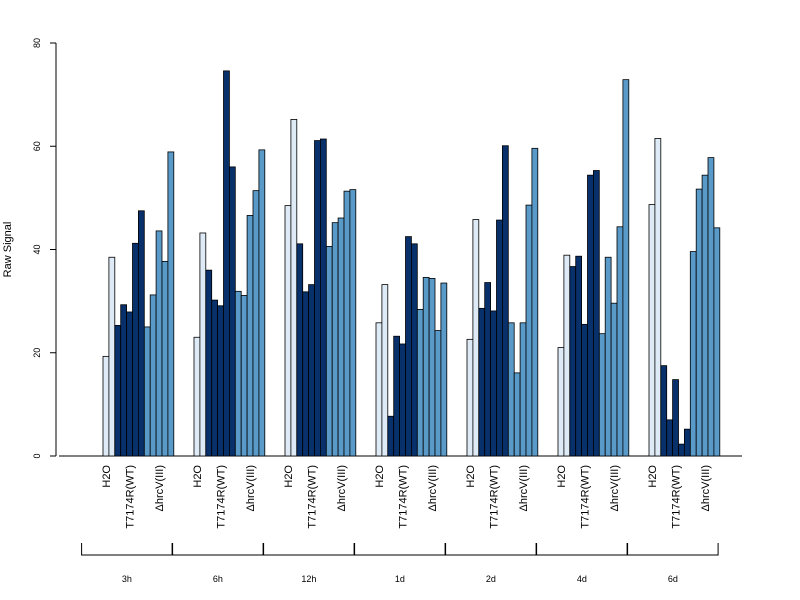 The width and height of the screenshot is (800, 600). Describe the element at coordinates (37, 249) in the screenshot. I see `y-tick-label: 40` at that location.